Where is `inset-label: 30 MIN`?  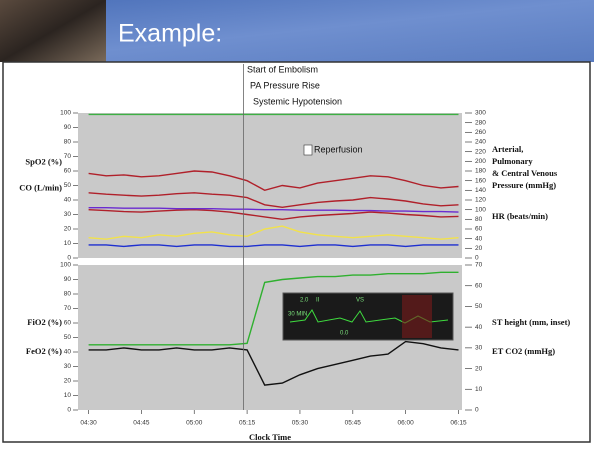 inset-label: 30 MIN is located at coordinates (297, 315).